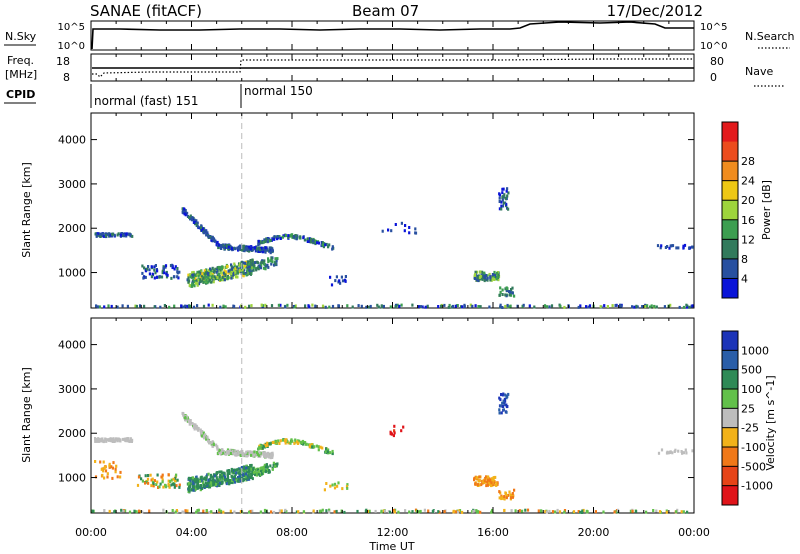 The width and height of the screenshot is (800, 554). Describe the element at coordinates (292, 532) in the screenshot. I see `time-tick-label: 08:00` at that location.